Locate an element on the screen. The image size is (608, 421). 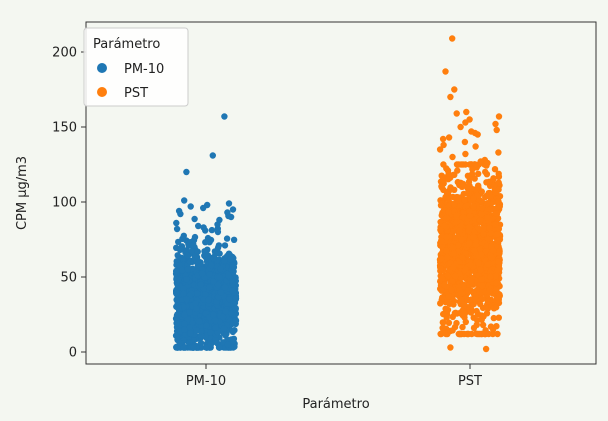
x-axis-label: Parámetro is located at coordinates (335, 404).